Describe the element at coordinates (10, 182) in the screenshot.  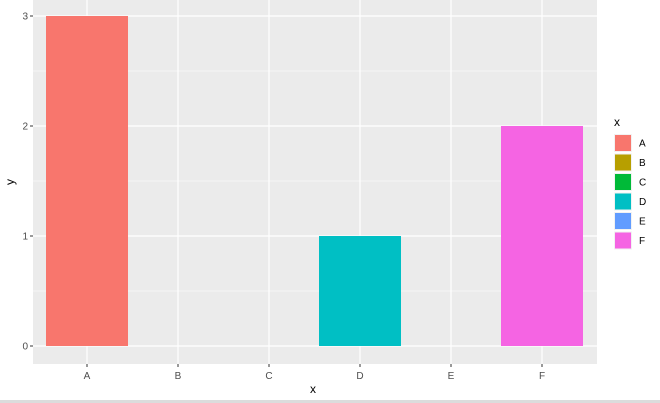
I see `y-axis-title: y` at that location.